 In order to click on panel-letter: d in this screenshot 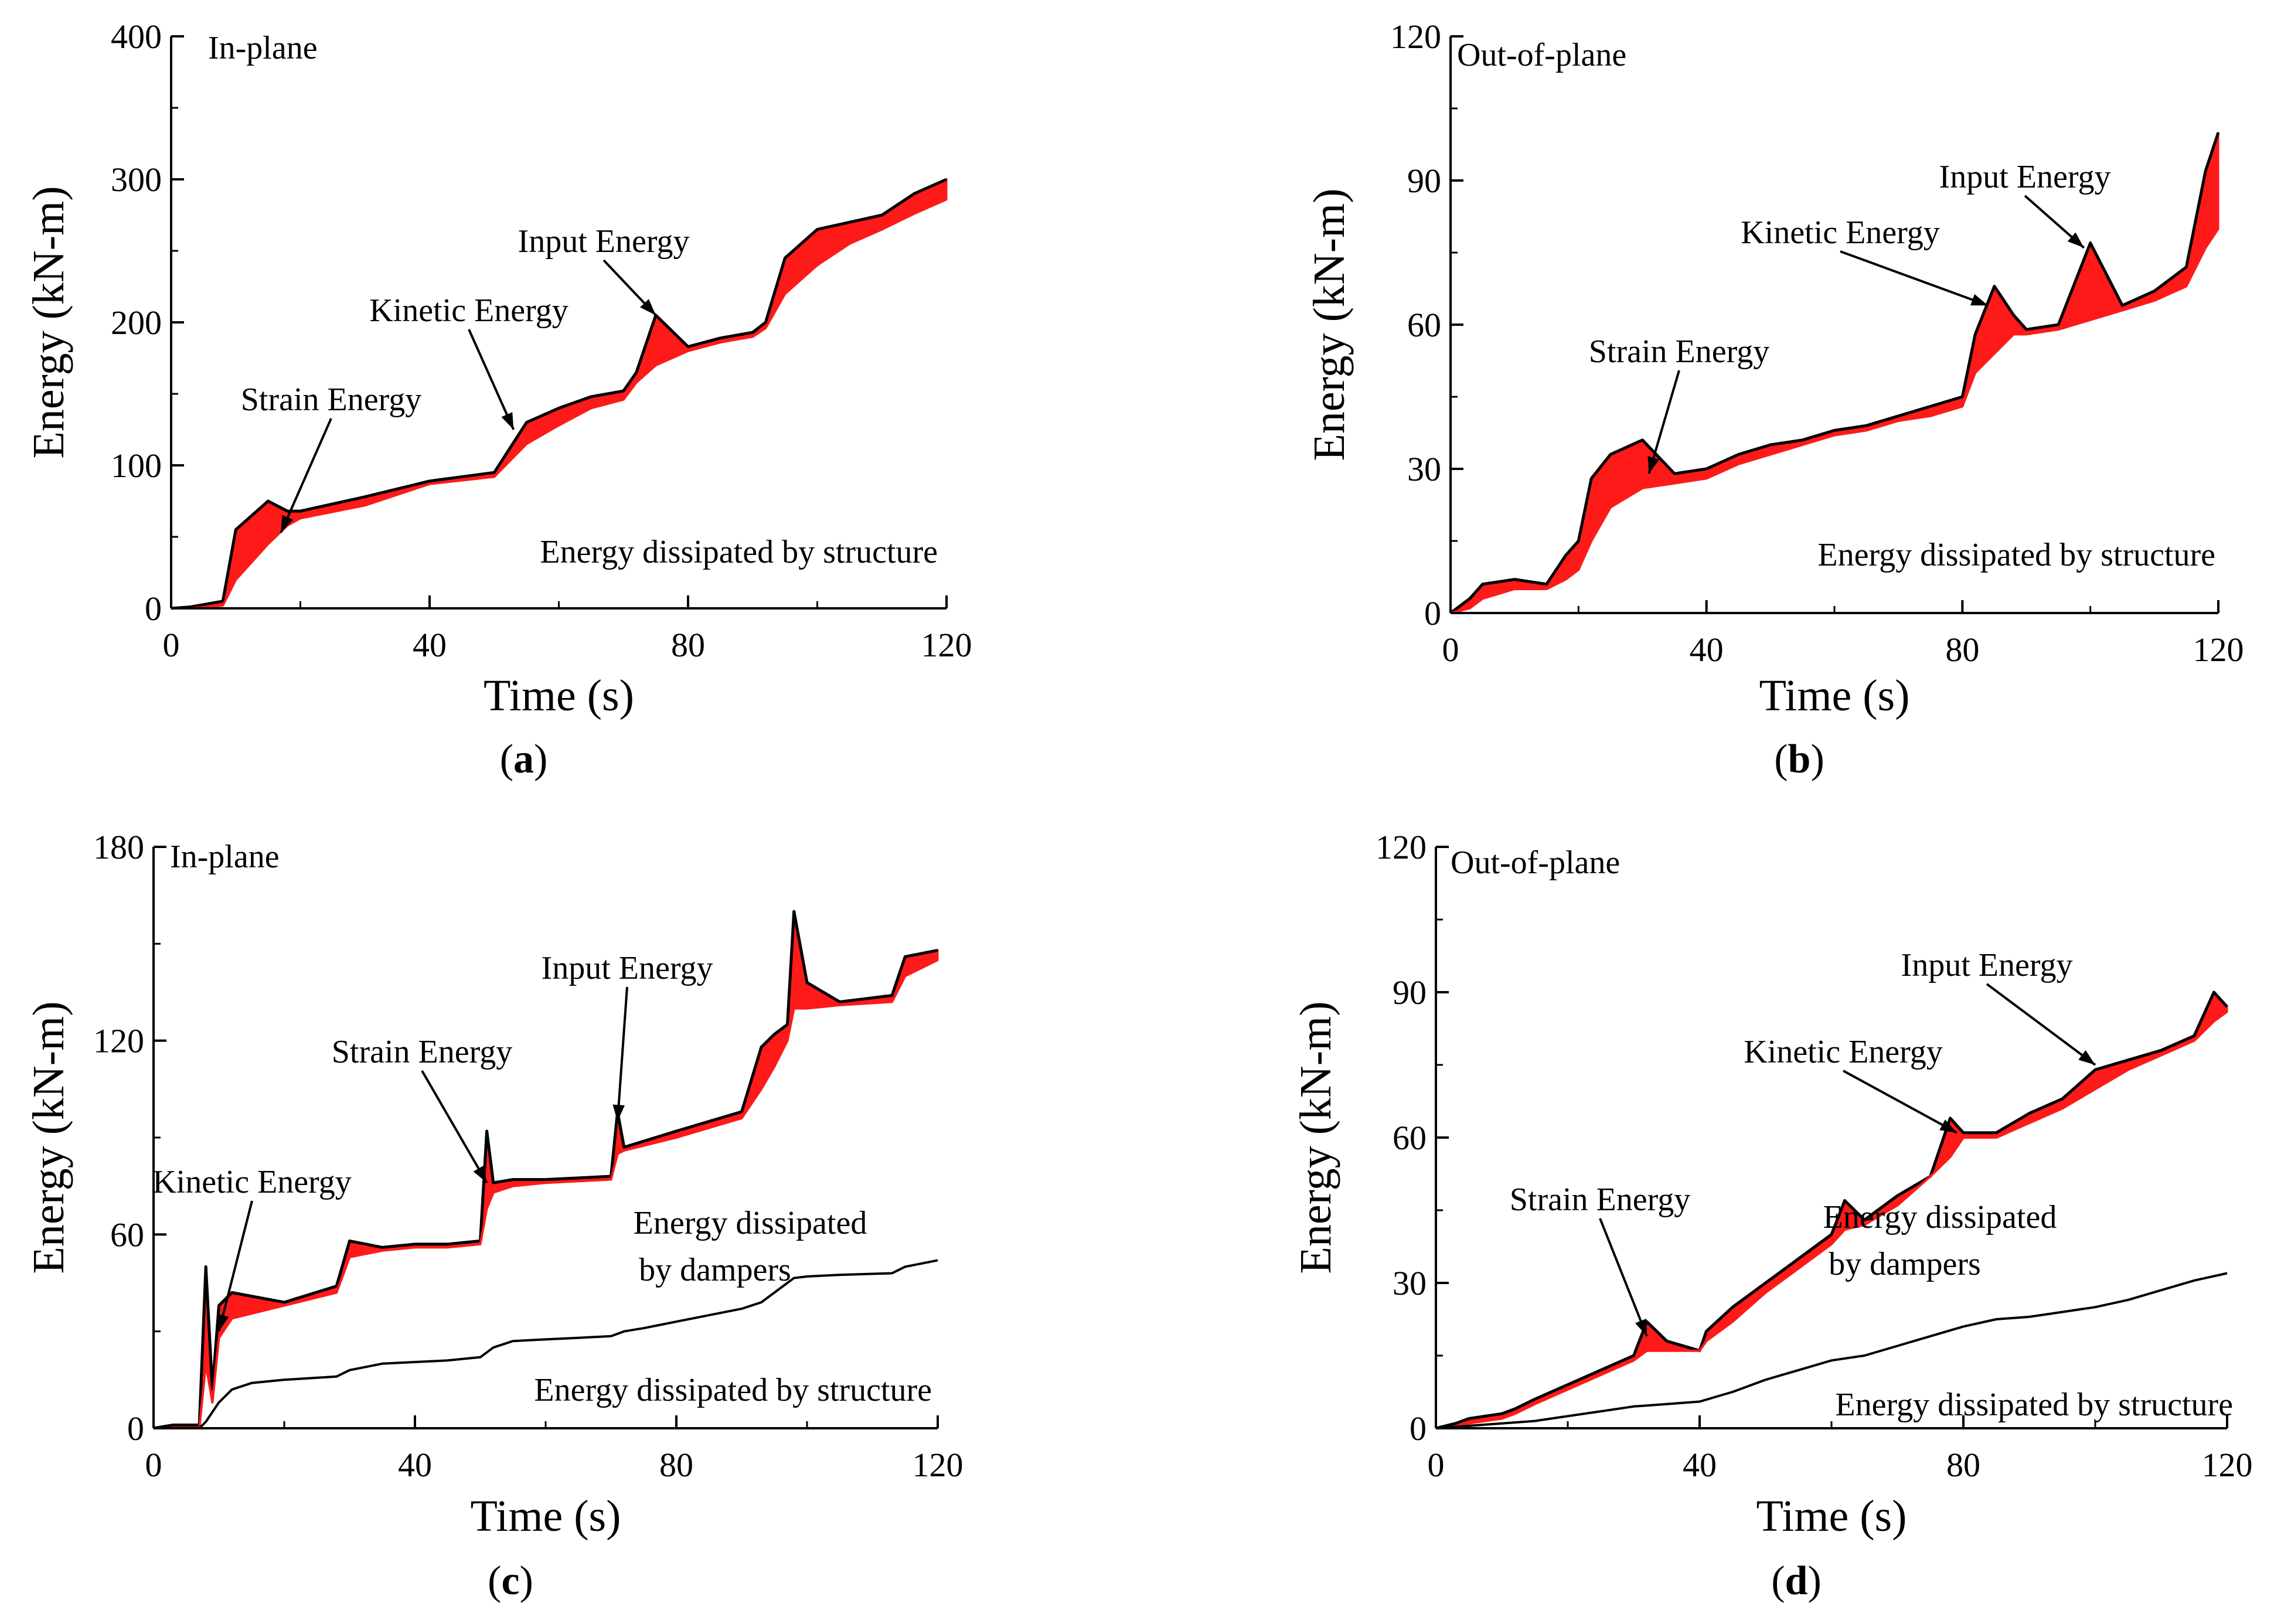, I will do `click(1797, 1580)`.